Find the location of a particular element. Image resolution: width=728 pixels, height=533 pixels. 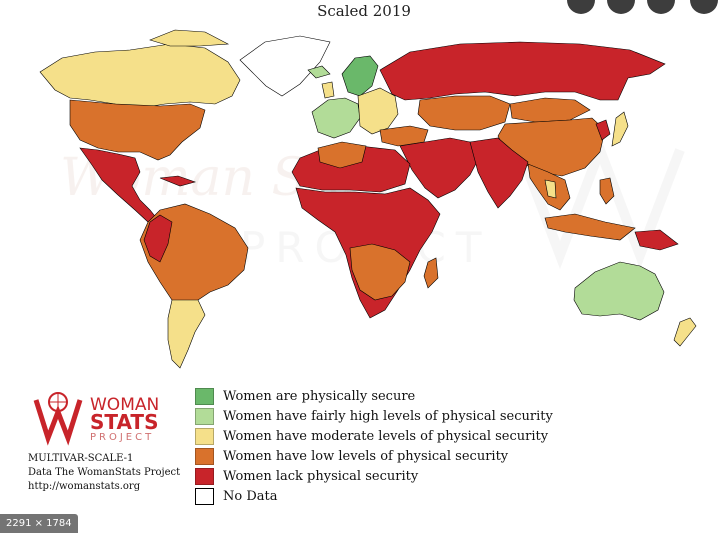

region-caribbean is located at coordinates (178, 181).